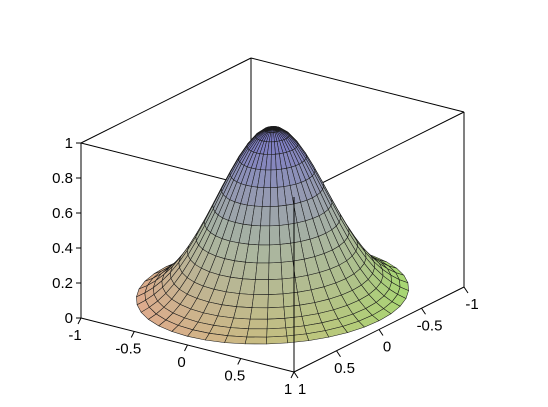  Describe the element at coordinates (166, 100) in the screenshot. I see `box-edge-top-left` at that location.